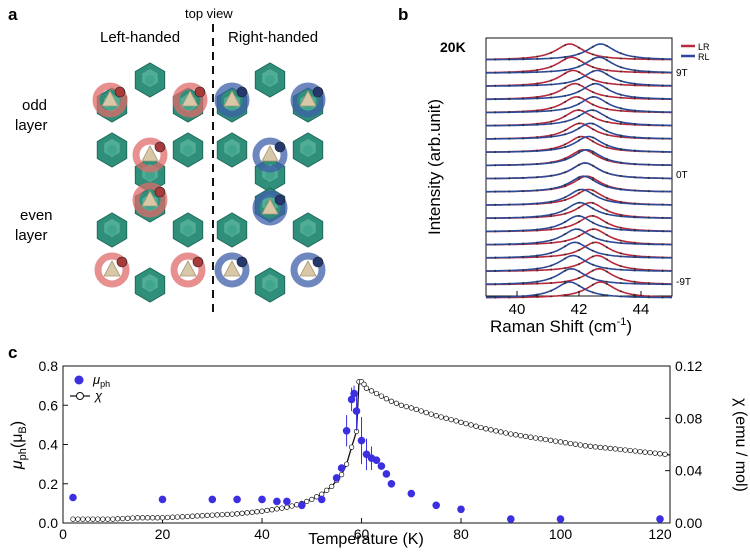 This screenshot has height=555, width=750. I want to click on field-label-neg9T: -9T, so click(683, 282).